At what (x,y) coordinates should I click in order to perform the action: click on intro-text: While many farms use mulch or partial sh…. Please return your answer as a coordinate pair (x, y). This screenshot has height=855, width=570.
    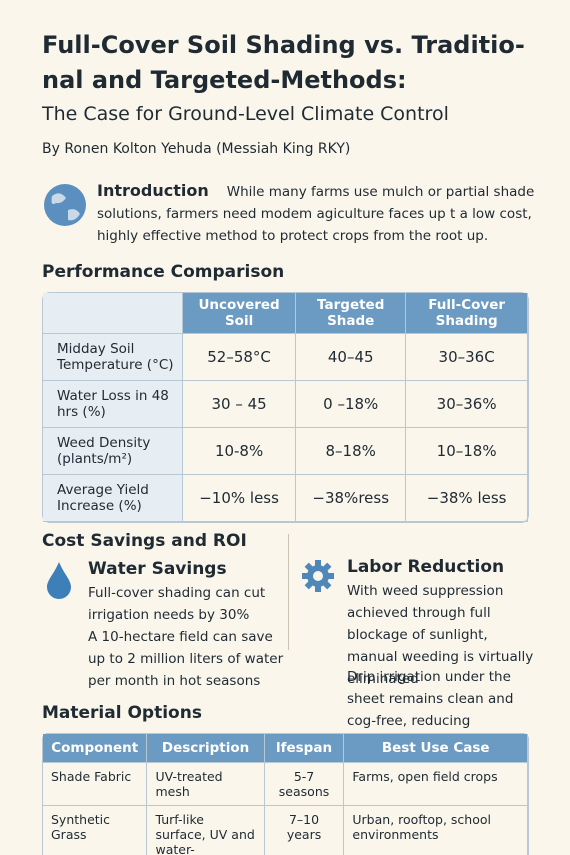
    Looking at the image, I should click on (316, 214).